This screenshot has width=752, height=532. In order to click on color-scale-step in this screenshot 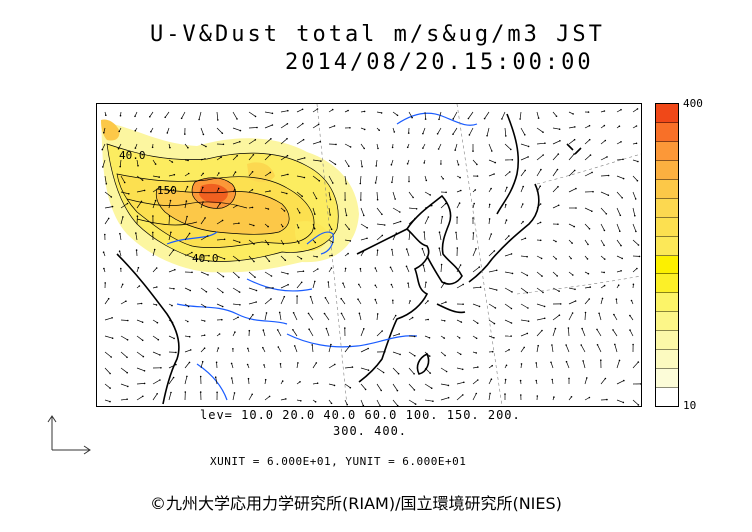, I will do `click(667, 303)`.